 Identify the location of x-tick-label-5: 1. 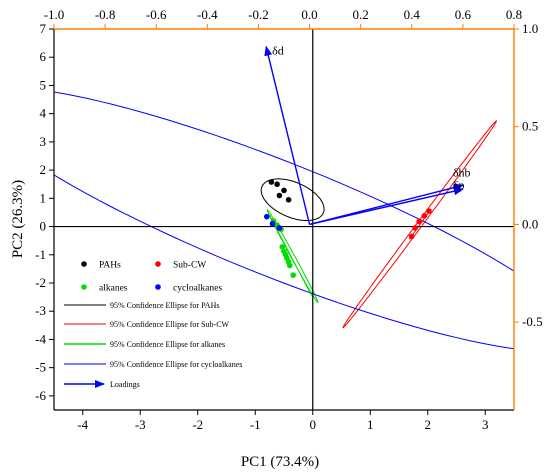
(370, 424).